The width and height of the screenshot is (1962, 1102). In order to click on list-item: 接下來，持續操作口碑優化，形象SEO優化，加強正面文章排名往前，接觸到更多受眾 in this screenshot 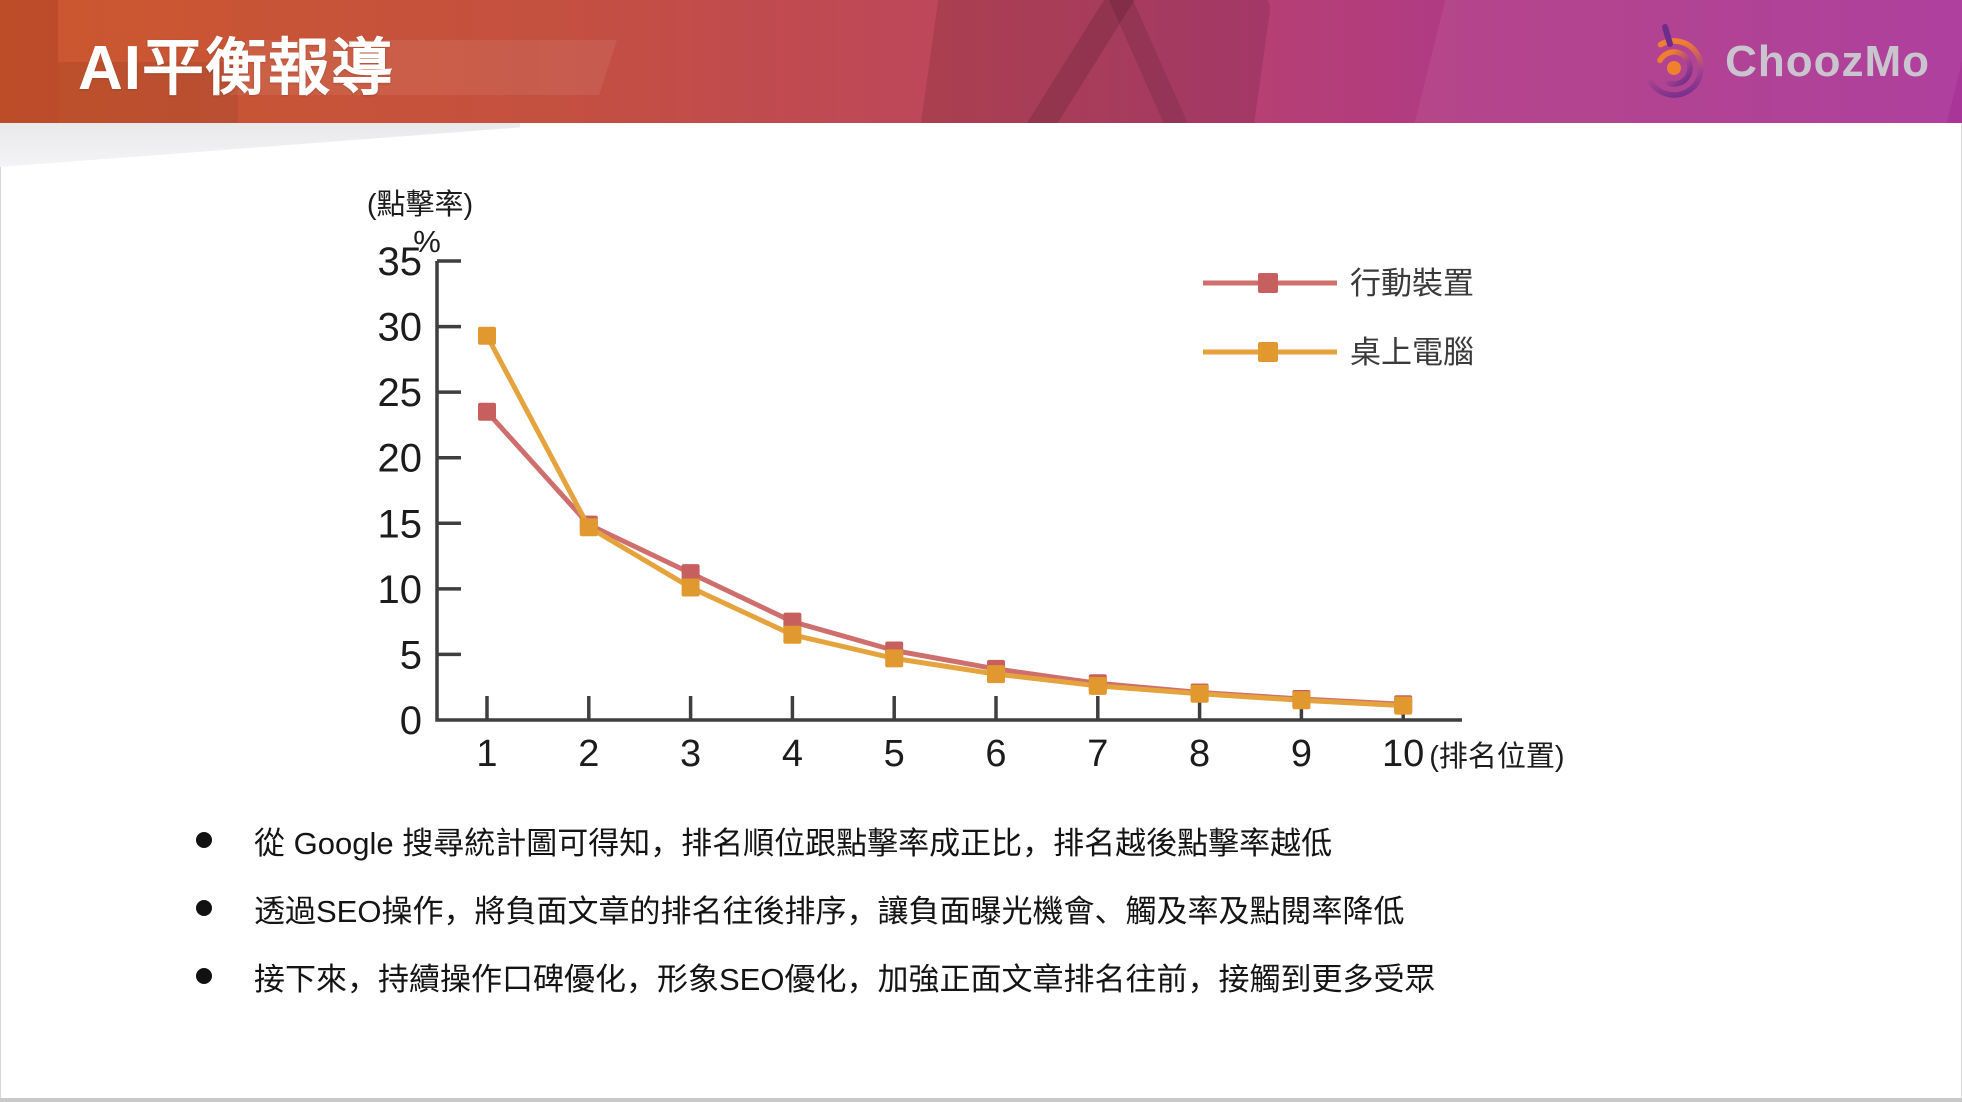, I will do `click(815, 976)`.